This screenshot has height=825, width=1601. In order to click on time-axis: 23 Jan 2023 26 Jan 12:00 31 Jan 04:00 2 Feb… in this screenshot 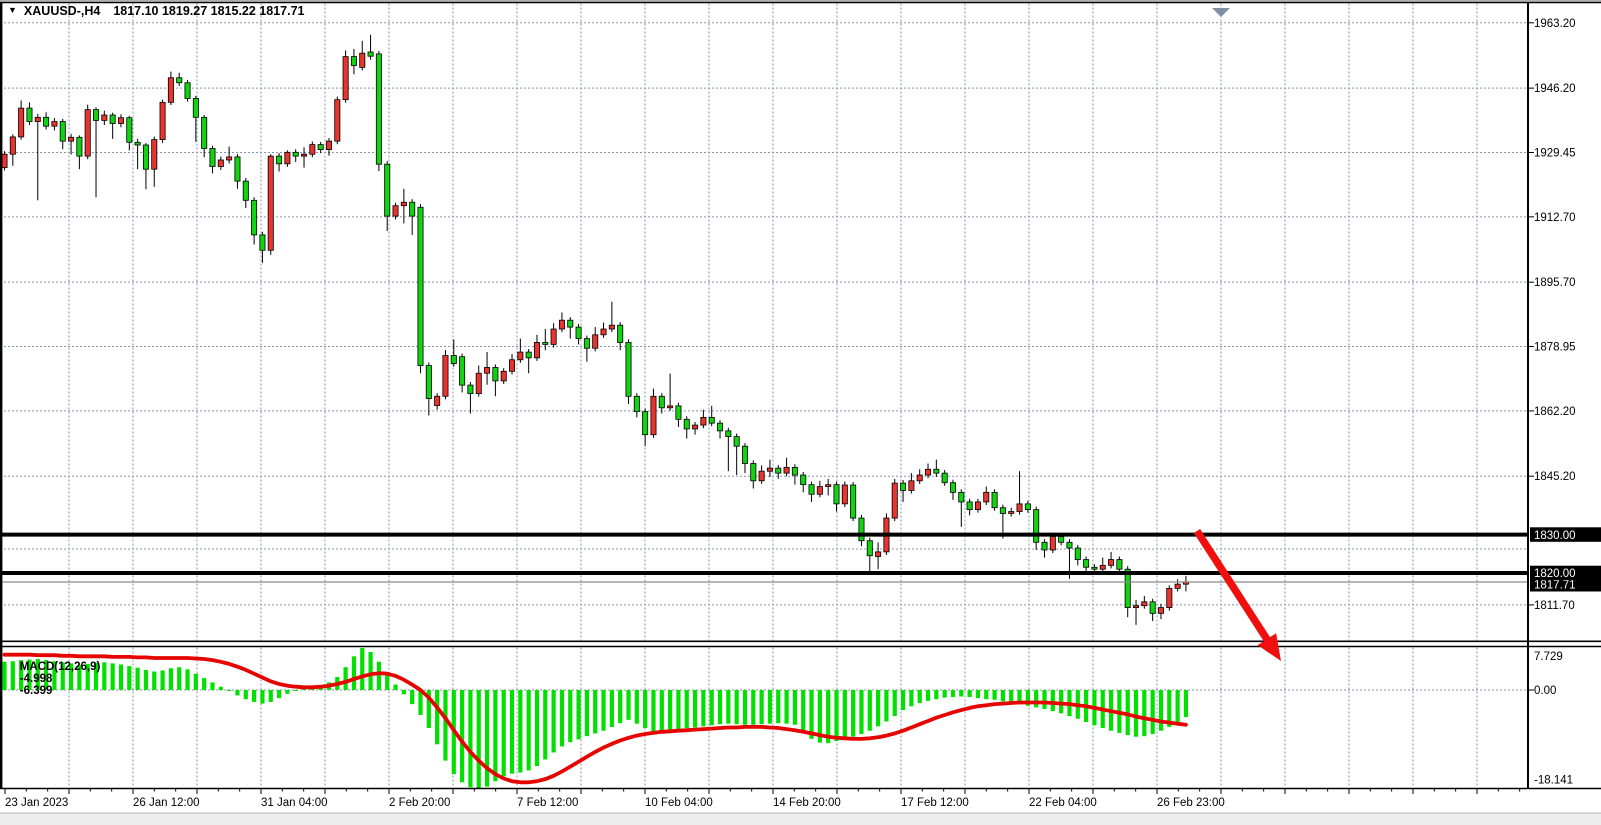, I will do `click(762, 799)`.